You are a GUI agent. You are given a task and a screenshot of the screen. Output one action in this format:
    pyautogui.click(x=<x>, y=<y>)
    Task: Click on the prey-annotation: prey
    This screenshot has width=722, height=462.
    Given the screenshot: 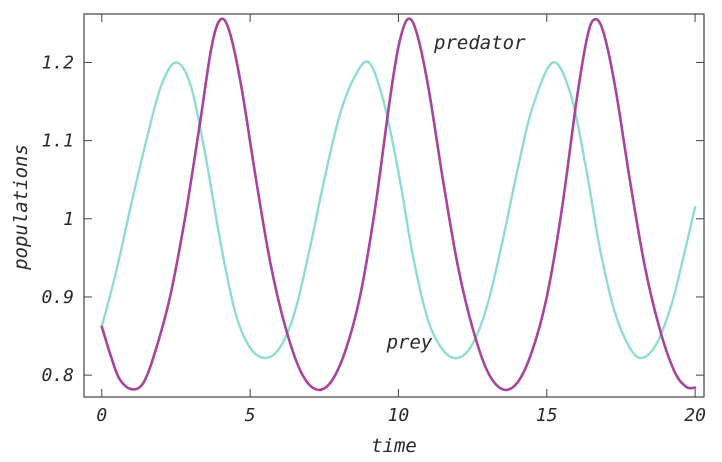 What is the action you would take?
    pyautogui.click(x=409, y=343)
    